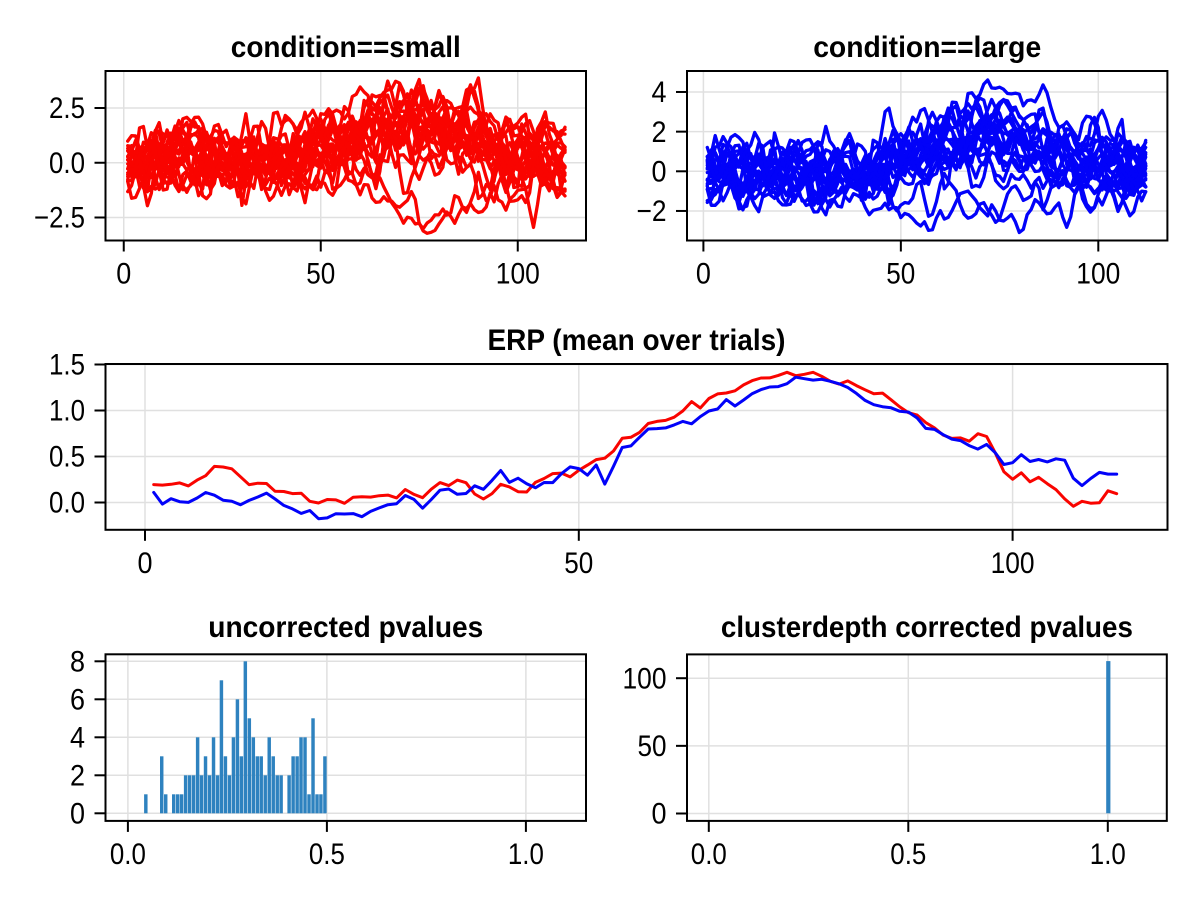 Image resolution: width=1200 pixels, height=900 pixels. I want to click on svg-text: 1.5, so click(67, 365).